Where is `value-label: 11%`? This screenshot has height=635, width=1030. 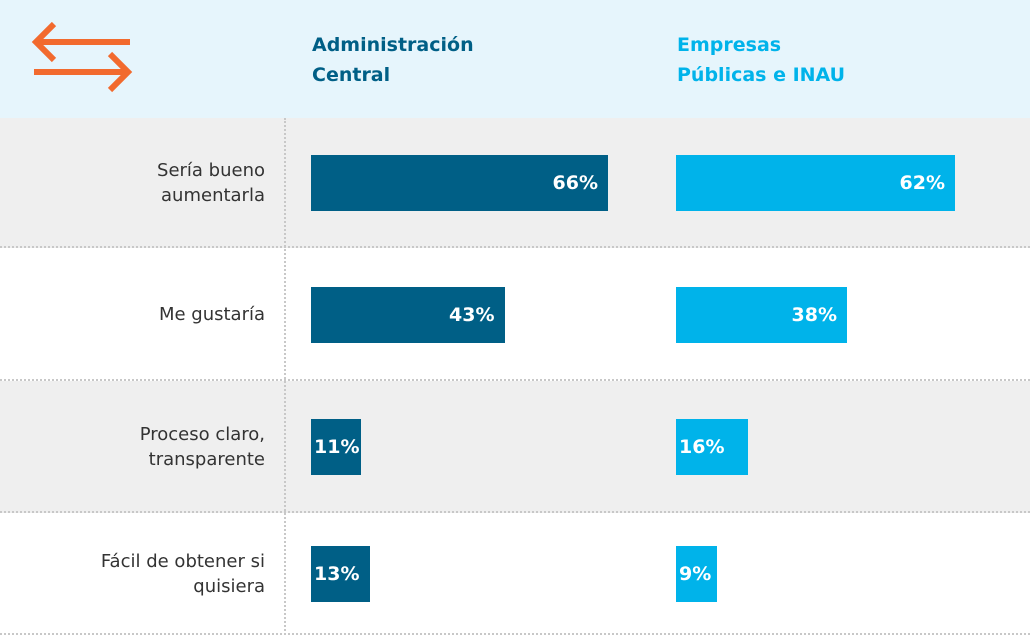 value-label: 11% is located at coordinates (337, 447).